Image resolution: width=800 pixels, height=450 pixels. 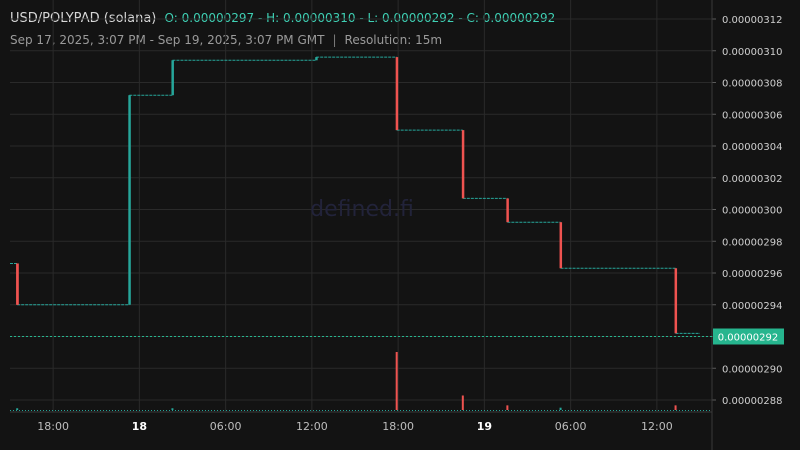 I want to click on y-tick-label: 0.00000304, so click(x=752, y=147).